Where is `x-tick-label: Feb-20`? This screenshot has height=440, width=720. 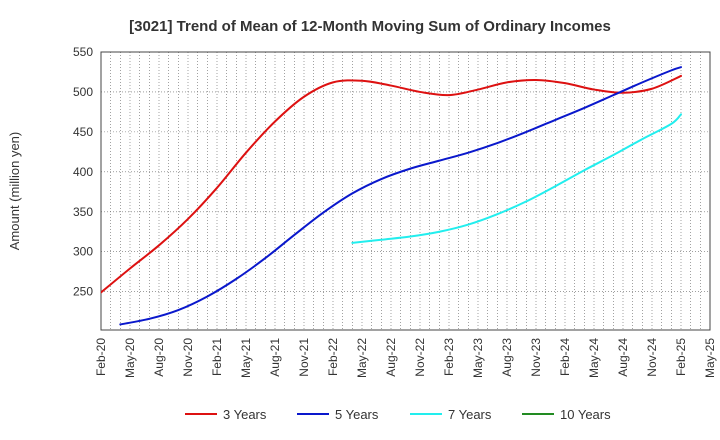
x-tick-label: Feb-20 is located at coordinates (101, 357).